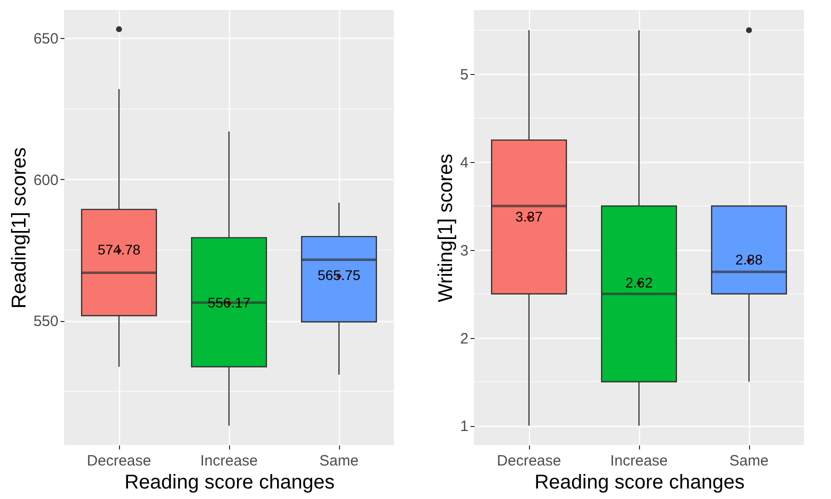 This screenshot has width=831, height=499. I want to click on y-tick-label: 600, so click(45, 180).